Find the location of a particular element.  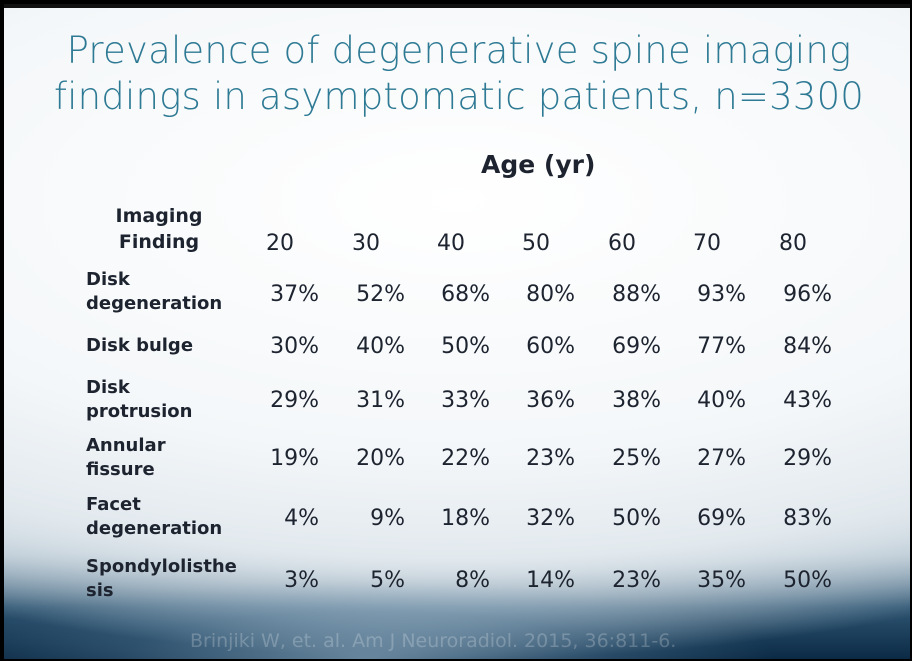

row-label: Spondylolisthe sis is located at coordinates (161, 579).